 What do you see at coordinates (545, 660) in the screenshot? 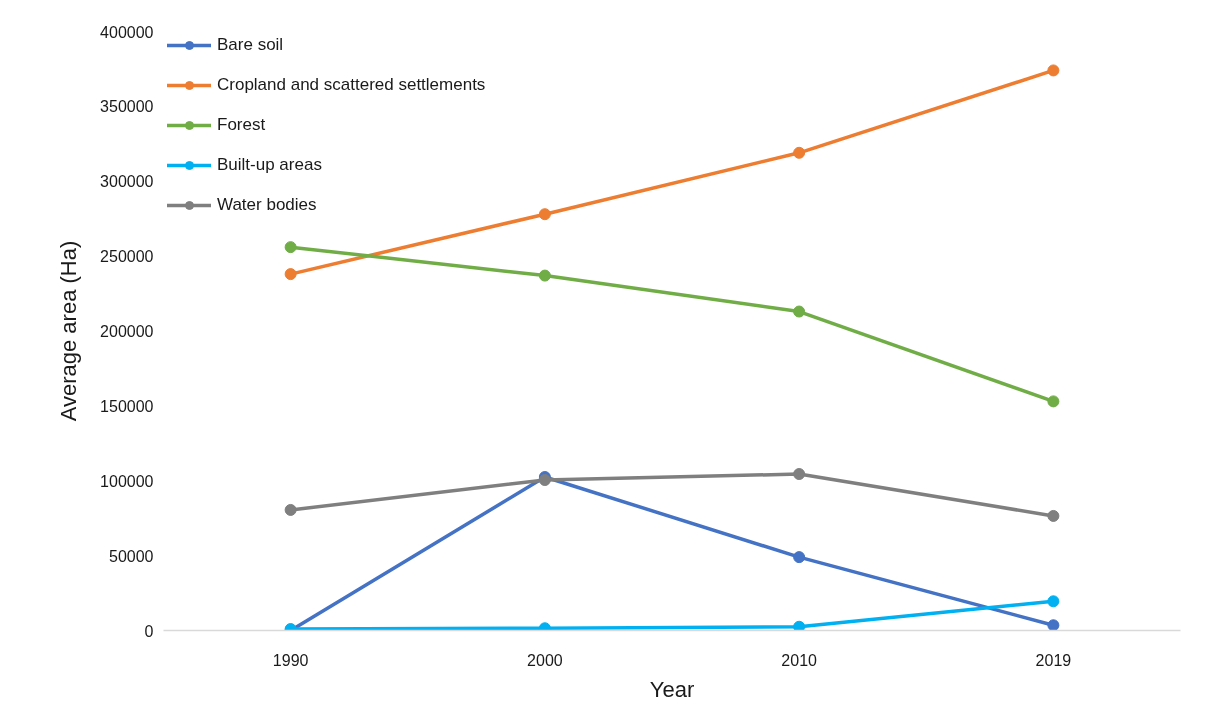
I see `x-tick-label: 2000` at bounding box center [545, 660].